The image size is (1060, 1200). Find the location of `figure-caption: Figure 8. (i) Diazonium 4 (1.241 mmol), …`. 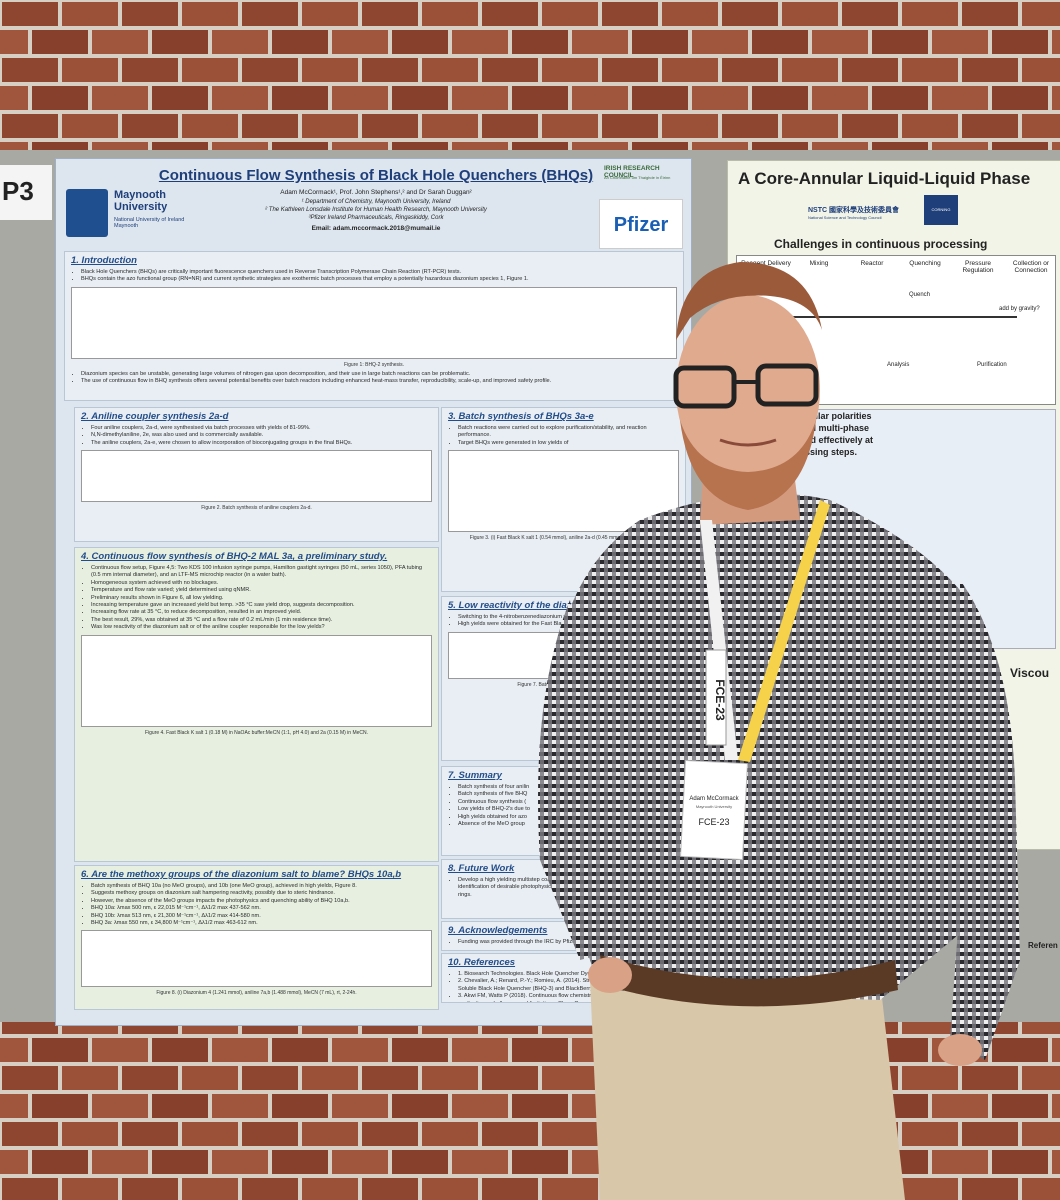

figure-caption: Figure 8. (i) Diazonium 4 (1.241 mmol), … is located at coordinates (256, 993).